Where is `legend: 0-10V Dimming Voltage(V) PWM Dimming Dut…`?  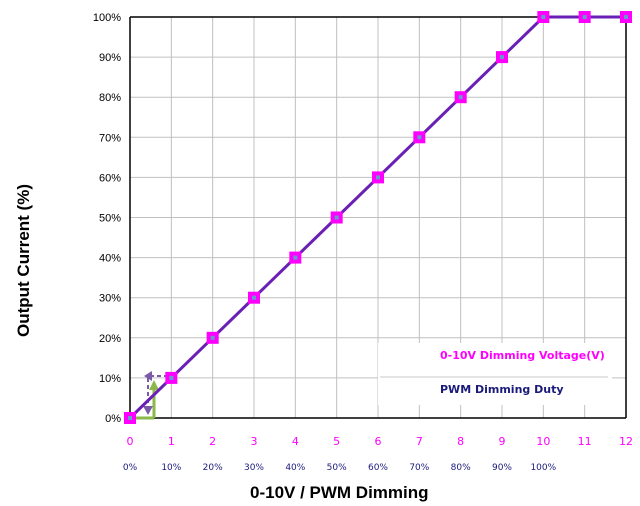
legend: 0-10V Dimming Voltage(V) PWM Dimming Dut… is located at coordinates (495, 374).